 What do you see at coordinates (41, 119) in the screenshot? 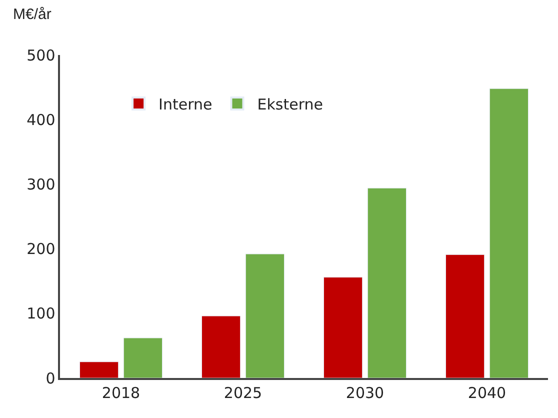
I see `y-tick-label: 400` at bounding box center [41, 119].